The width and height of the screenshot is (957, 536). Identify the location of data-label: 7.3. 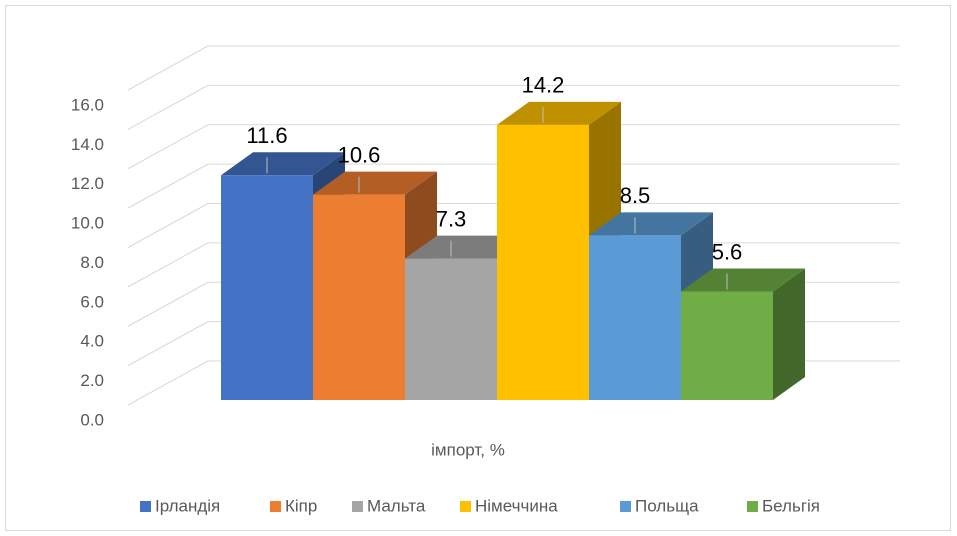
(451, 218).